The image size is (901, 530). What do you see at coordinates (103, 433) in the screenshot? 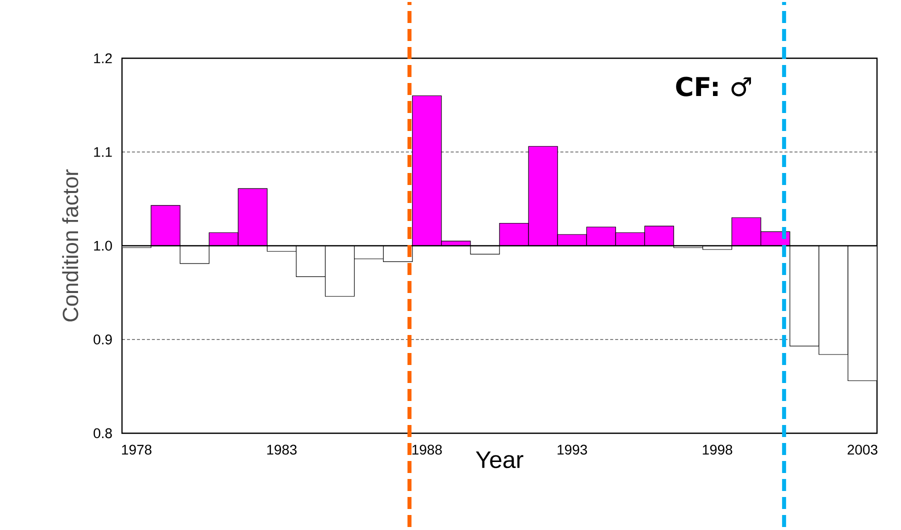
I see `y-tick-label: 0.8` at bounding box center [103, 433].